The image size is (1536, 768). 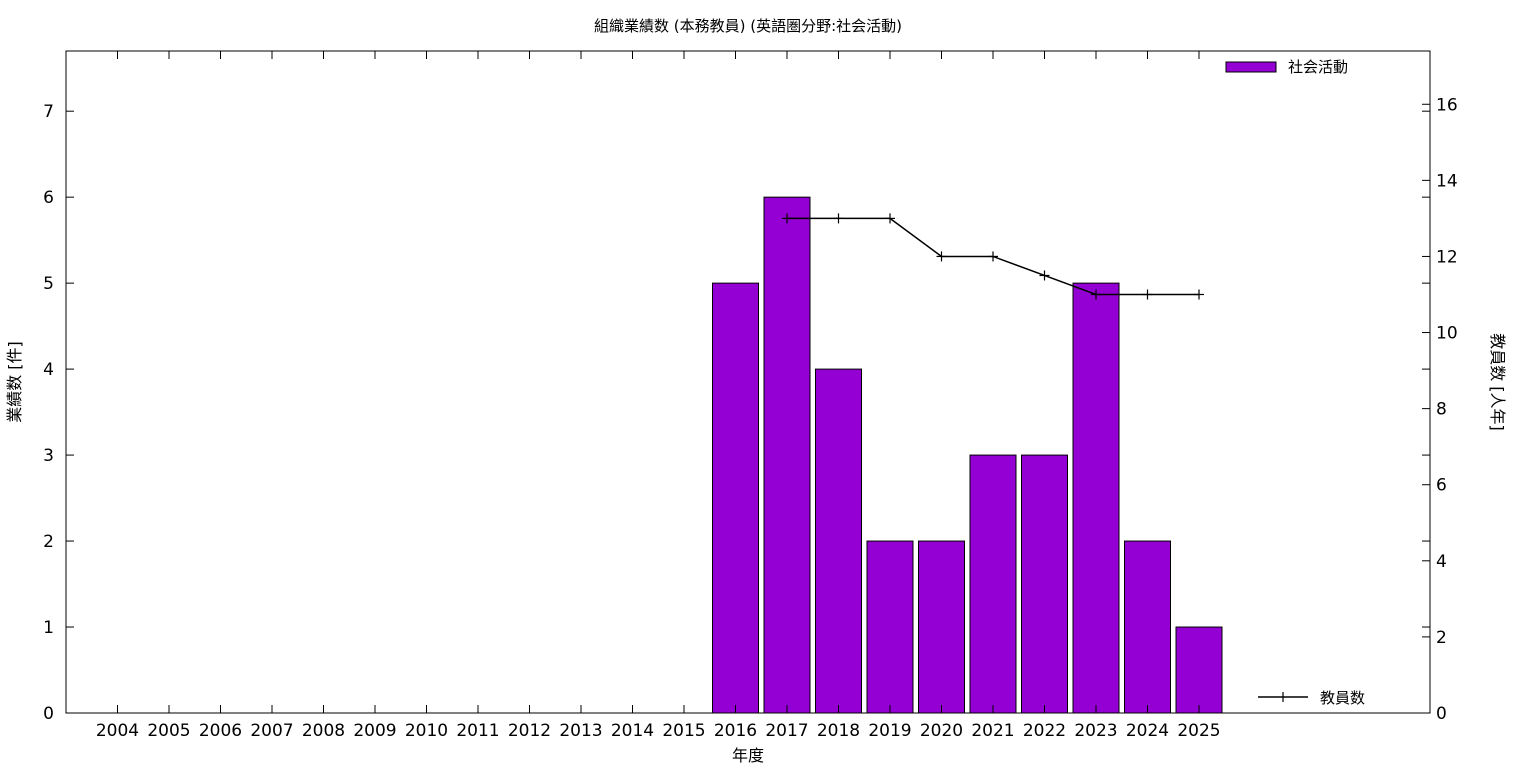 What do you see at coordinates (477, 731) in the screenshot?
I see `x-tick-label-2011: 2011` at bounding box center [477, 731].